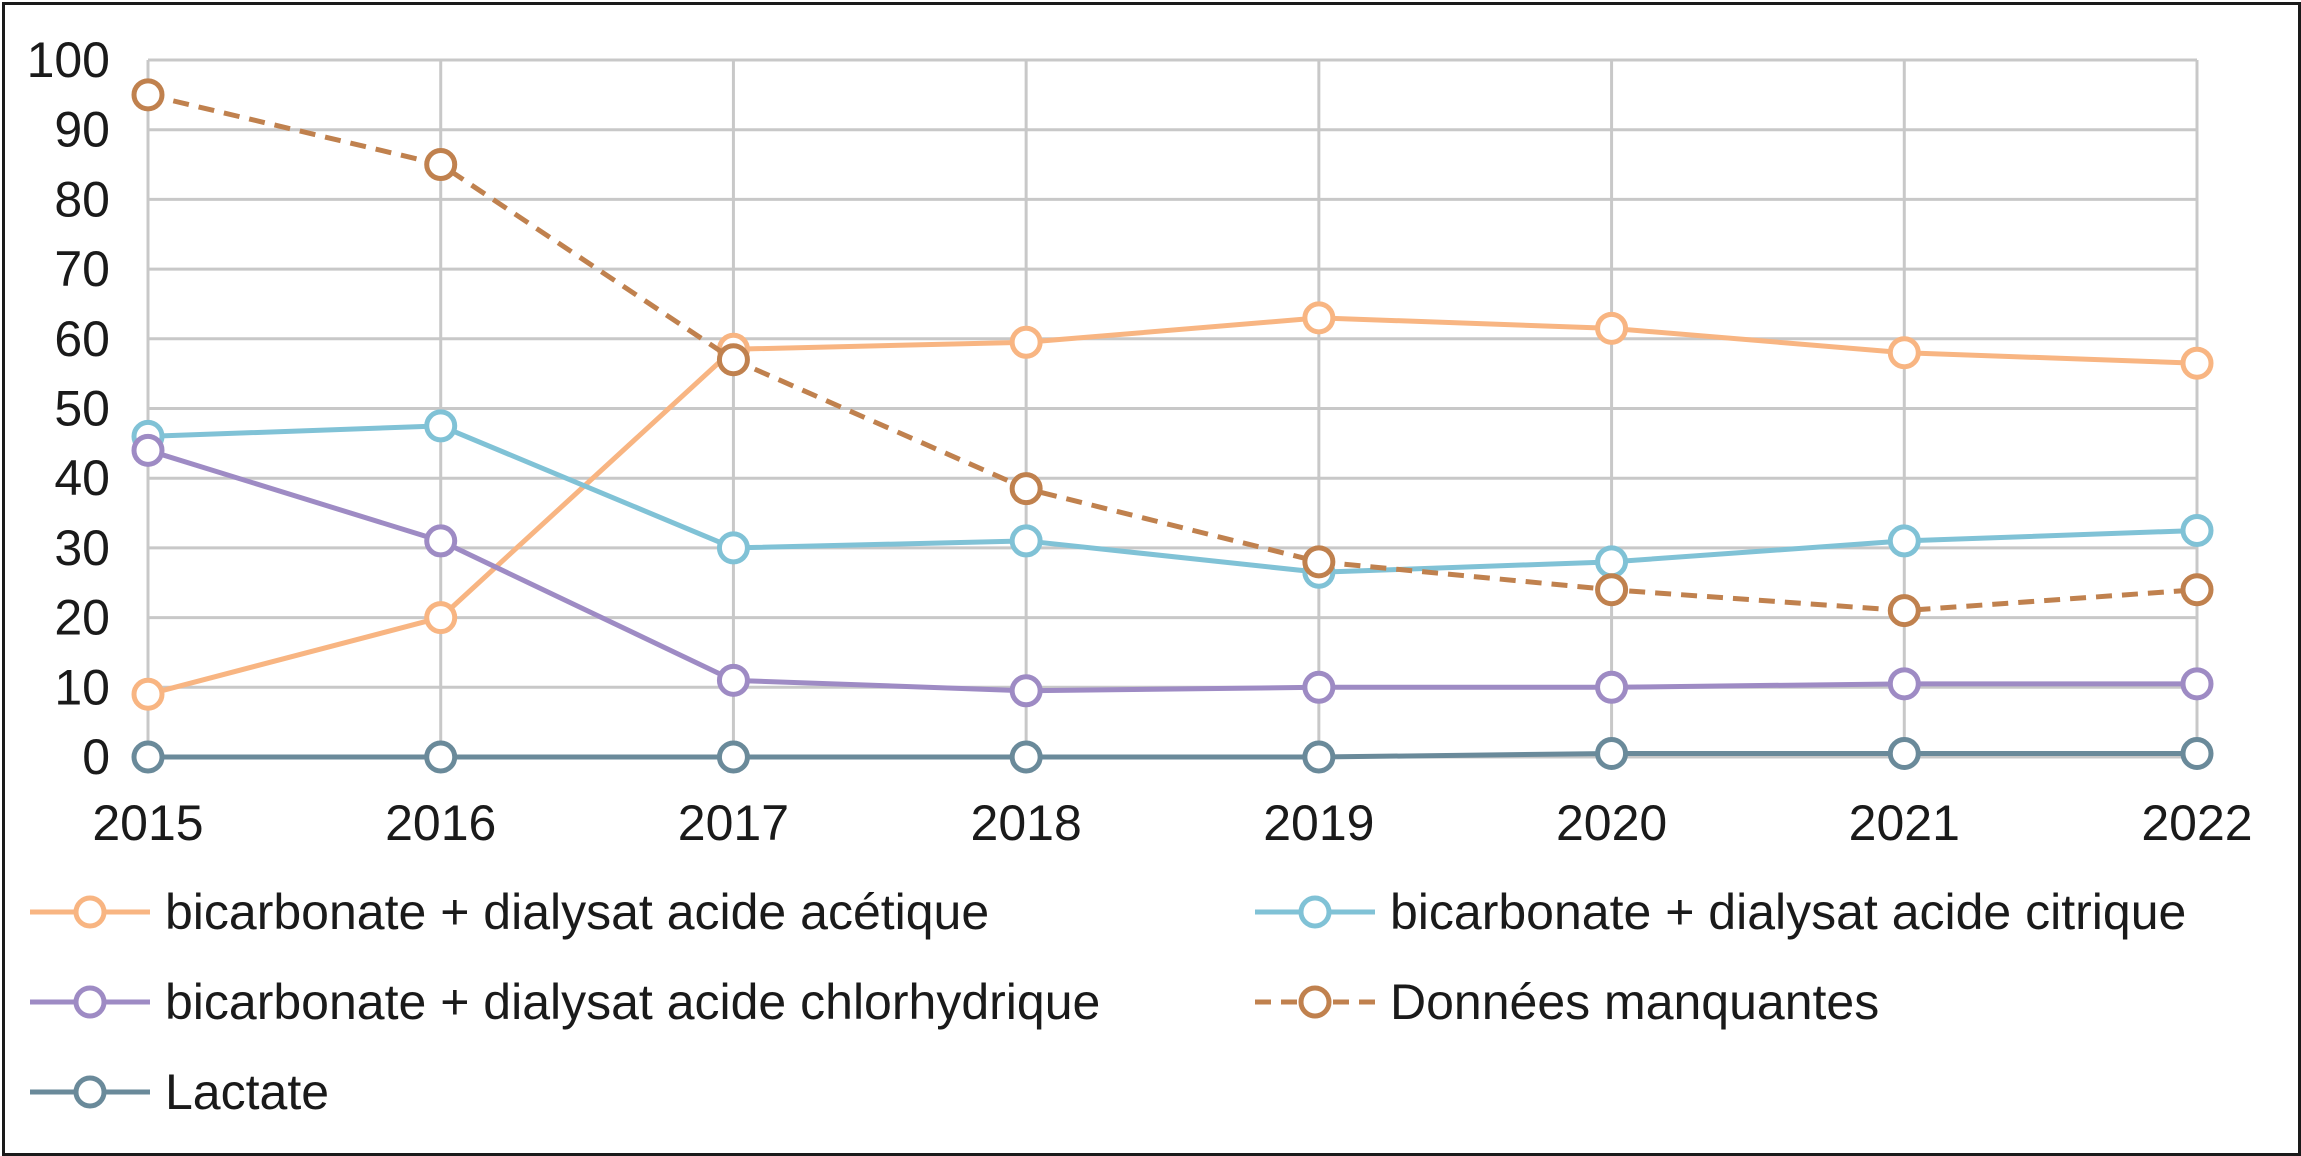 This screenshot has width=2301, height=1156. What do you see at coordinates (247, 1092) in the screenshot?
I see `legend-label: Lactate` at bounding box center [247, 1092].